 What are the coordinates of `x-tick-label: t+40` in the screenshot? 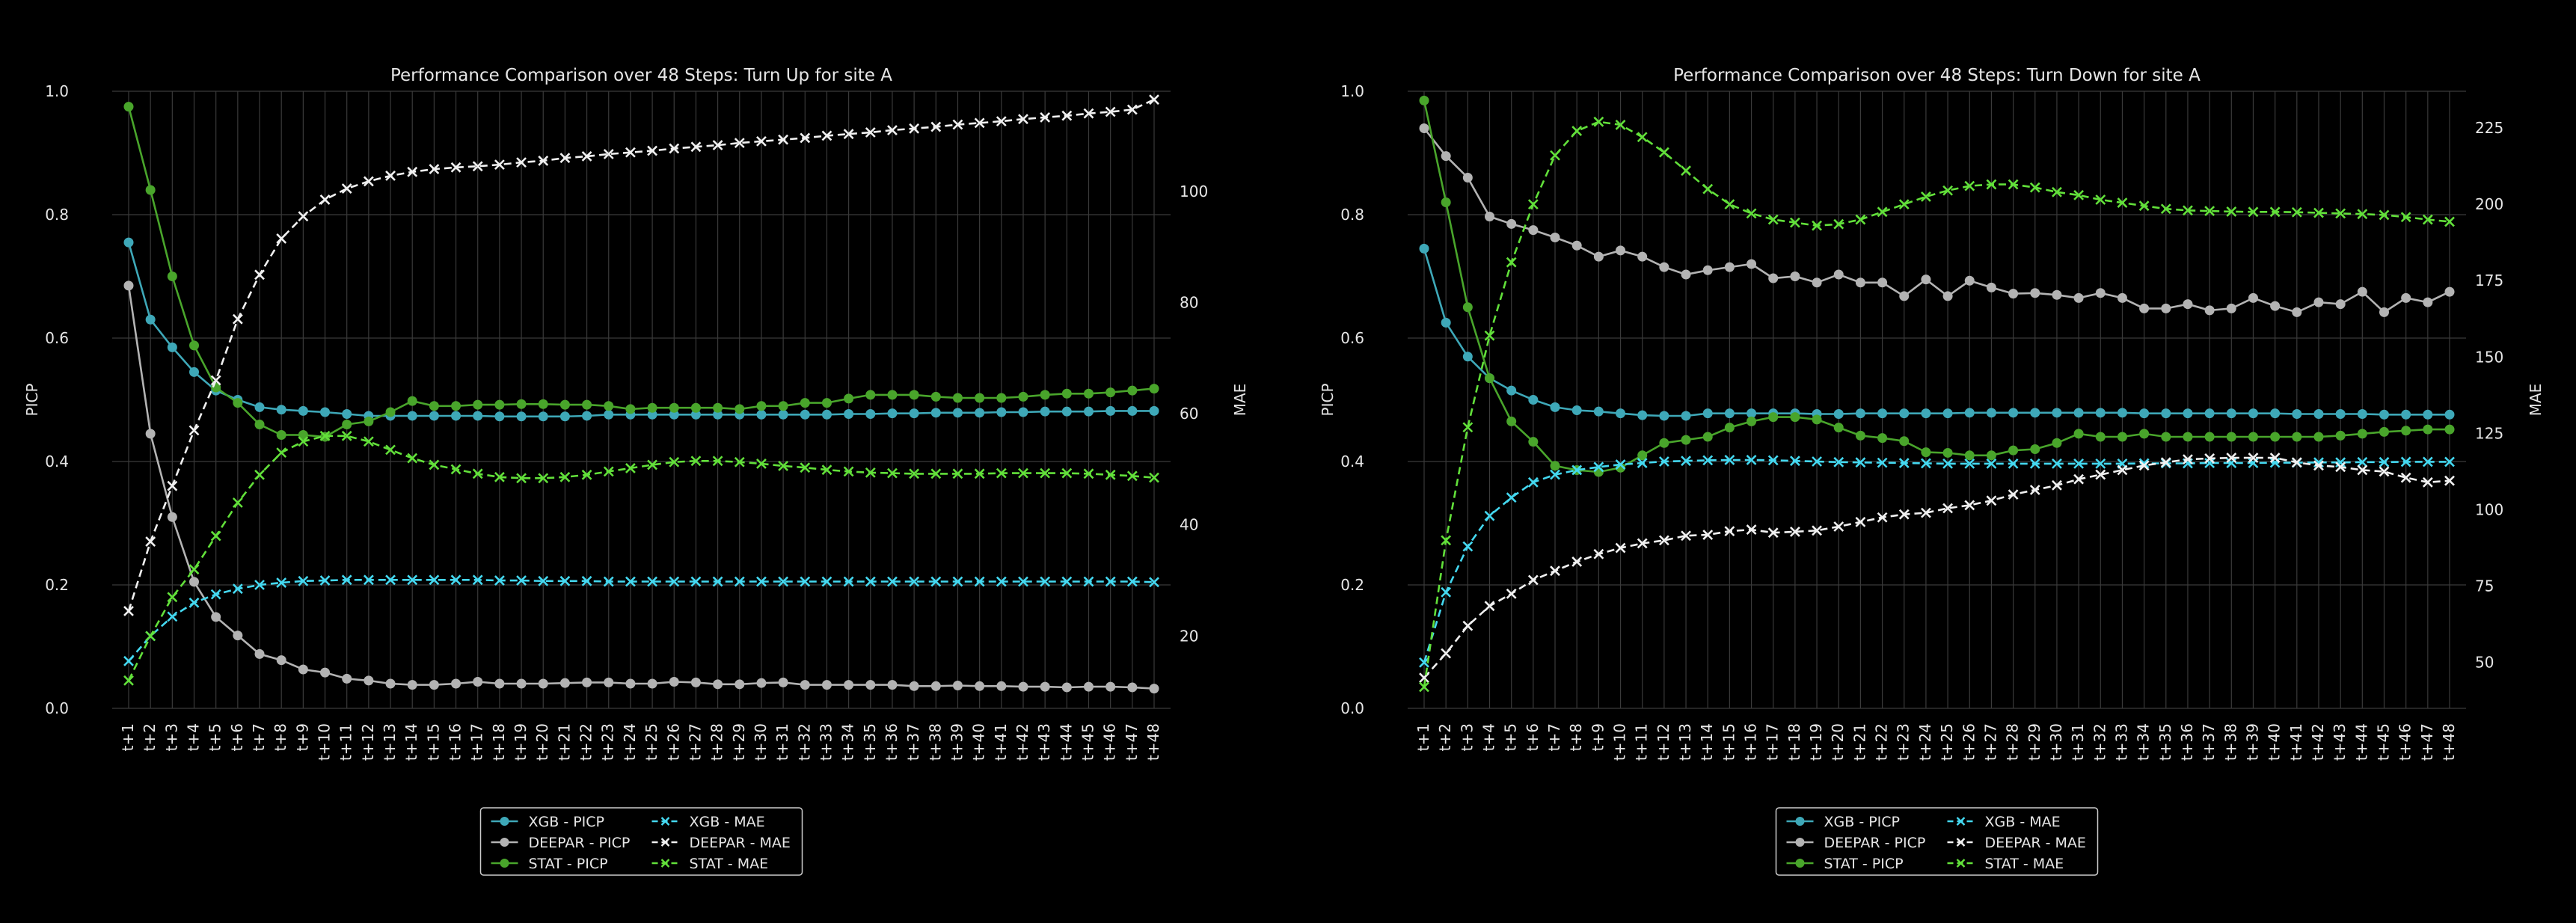 It's located at (2275, 742).